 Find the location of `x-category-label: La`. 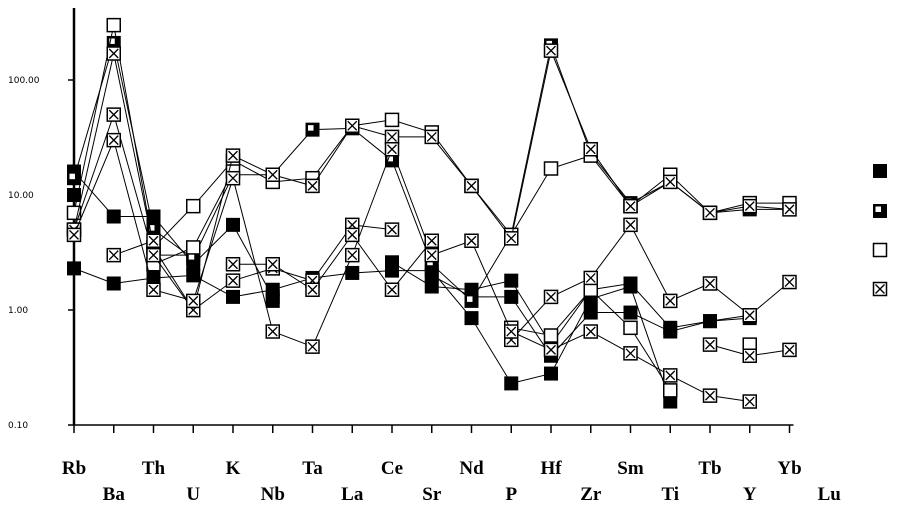

x-category-label: La is located at coordinates (352, 494).